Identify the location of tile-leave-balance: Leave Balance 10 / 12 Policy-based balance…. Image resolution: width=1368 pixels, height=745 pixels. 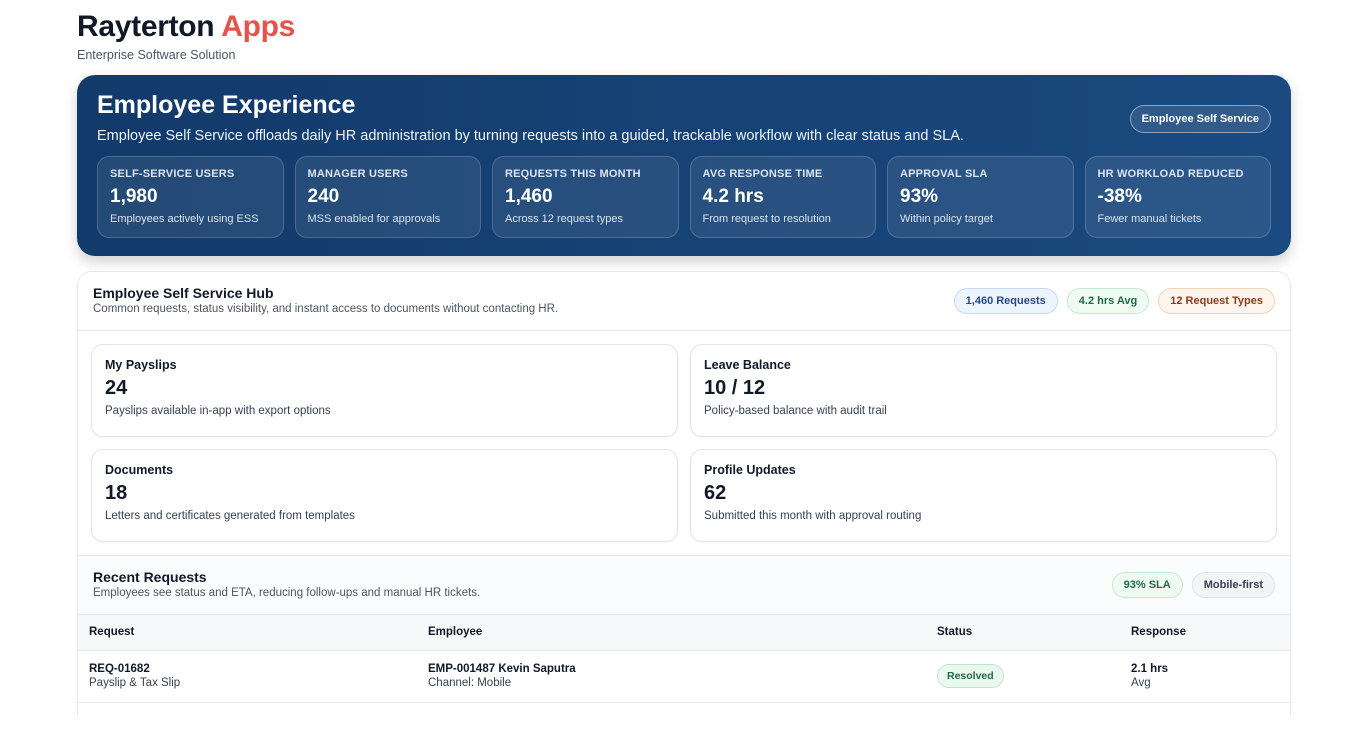
(983, 390).